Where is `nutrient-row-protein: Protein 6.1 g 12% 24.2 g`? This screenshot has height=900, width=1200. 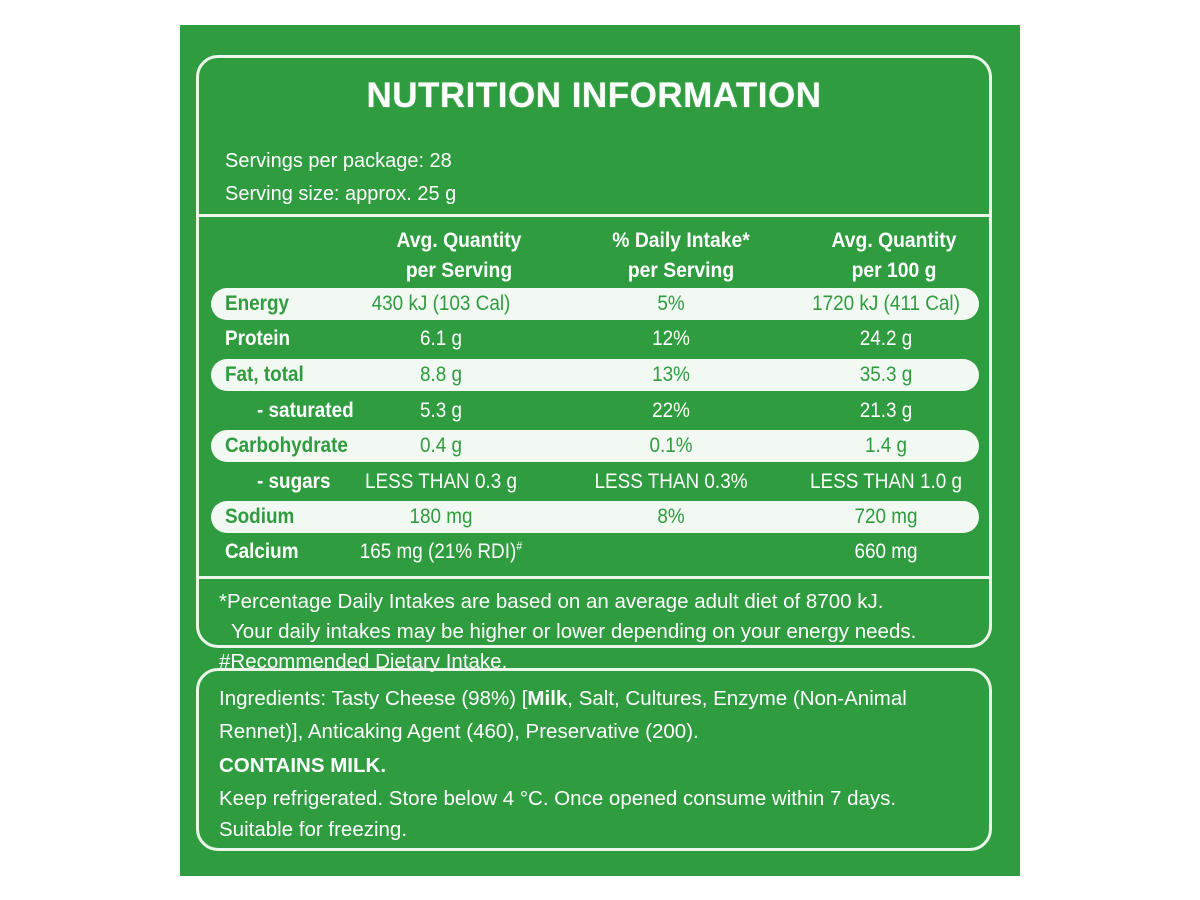 nutrient-row-protein: Protein 6.1 g 12% 24.2 g is located at coordinates (595, 339).